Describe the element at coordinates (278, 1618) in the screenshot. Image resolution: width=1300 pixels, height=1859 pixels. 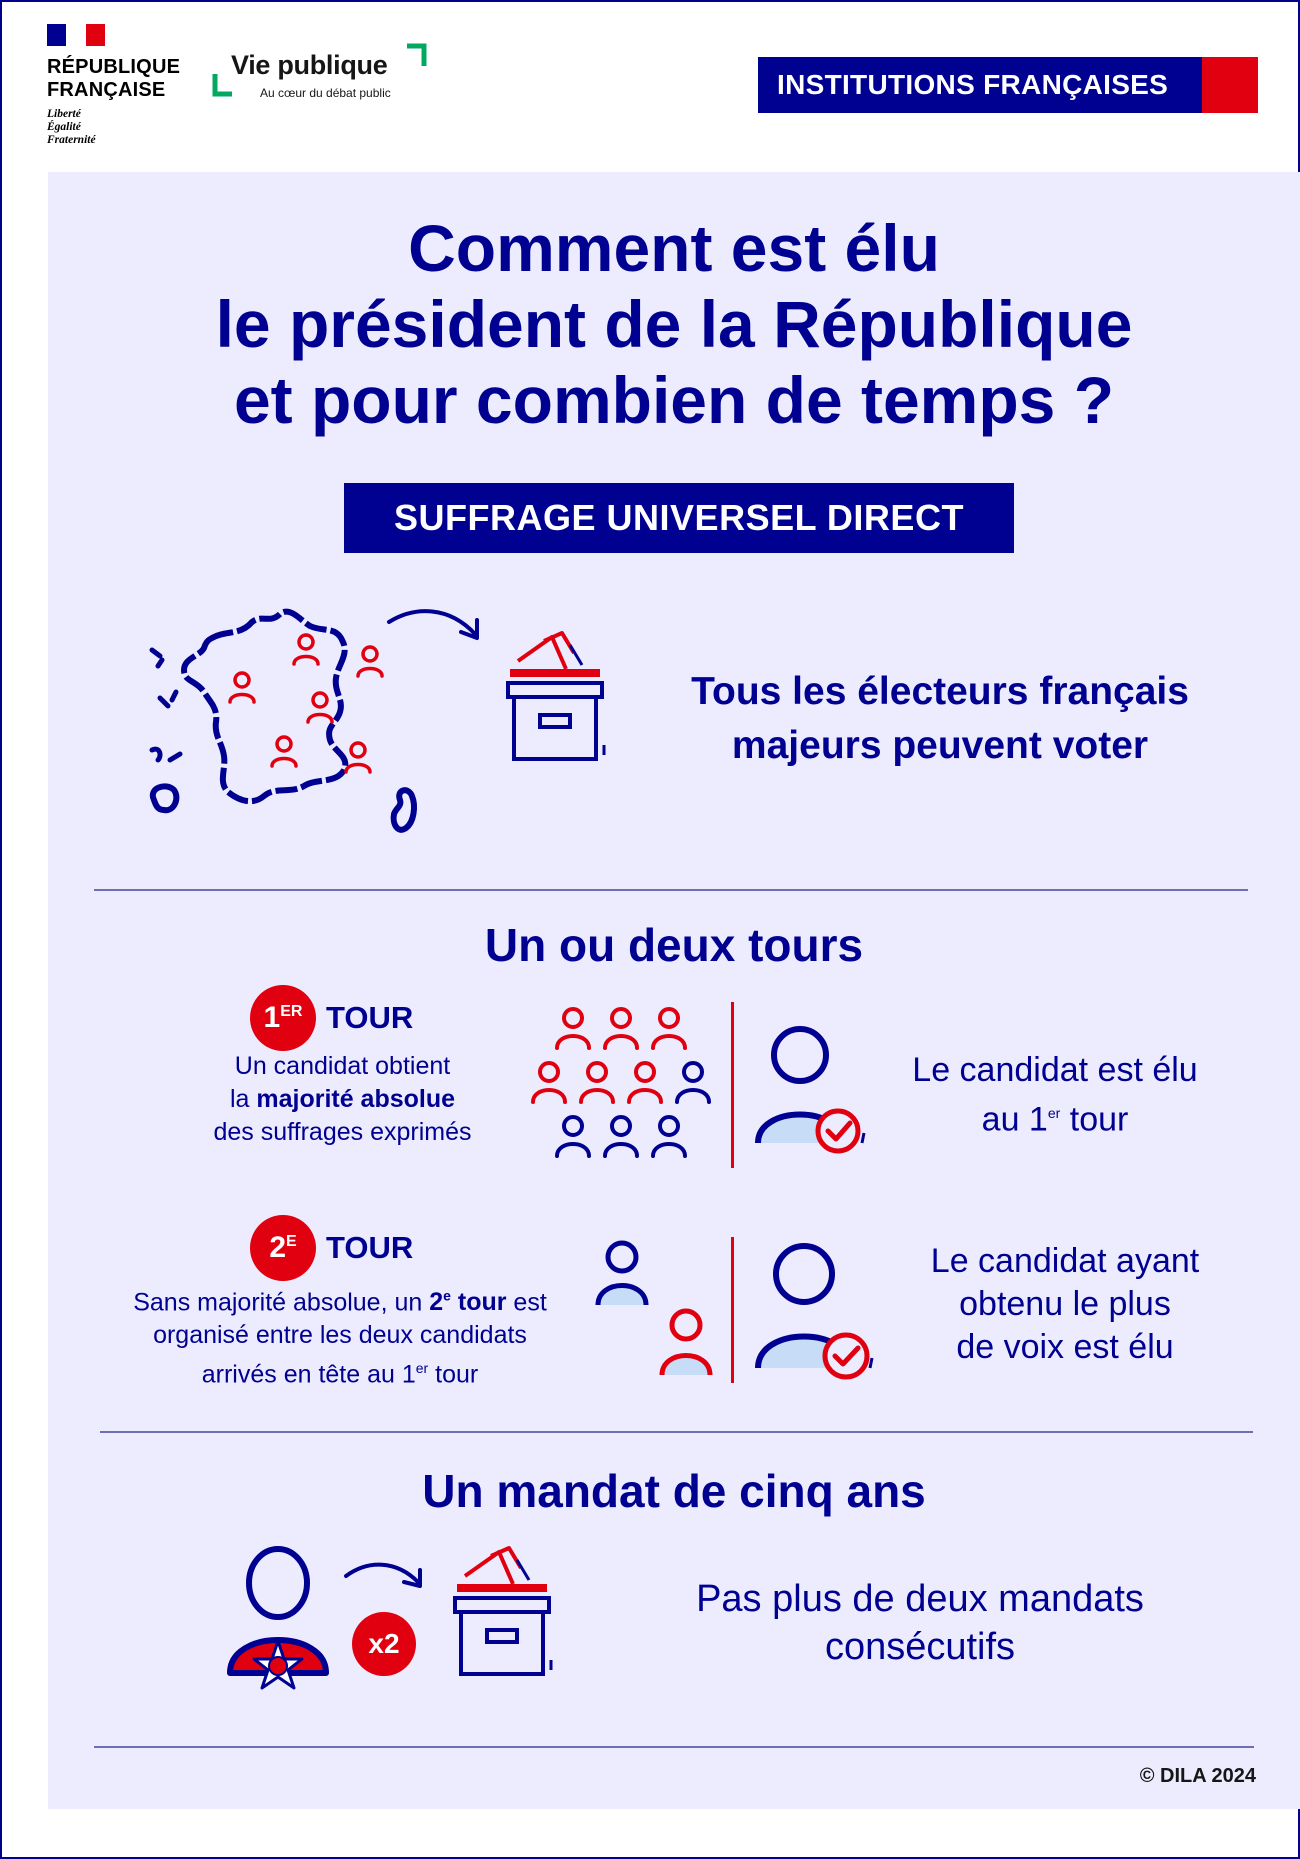
I see `president-medal-icon` at that location.